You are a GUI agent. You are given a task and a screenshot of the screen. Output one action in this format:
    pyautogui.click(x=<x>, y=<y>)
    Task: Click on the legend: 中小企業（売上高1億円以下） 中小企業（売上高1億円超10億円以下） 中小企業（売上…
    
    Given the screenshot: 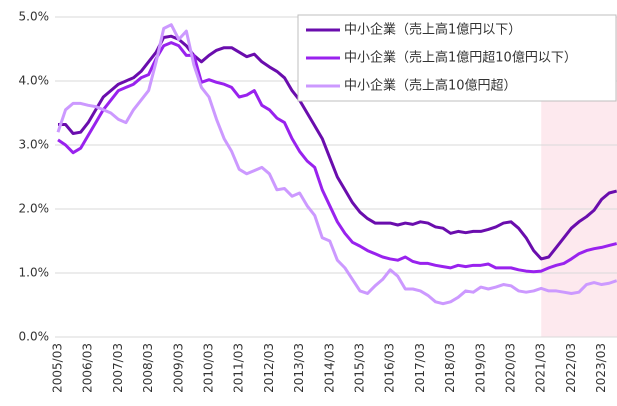 What is the action you would take?
    pyautogui.click(x=457, y=58)
    